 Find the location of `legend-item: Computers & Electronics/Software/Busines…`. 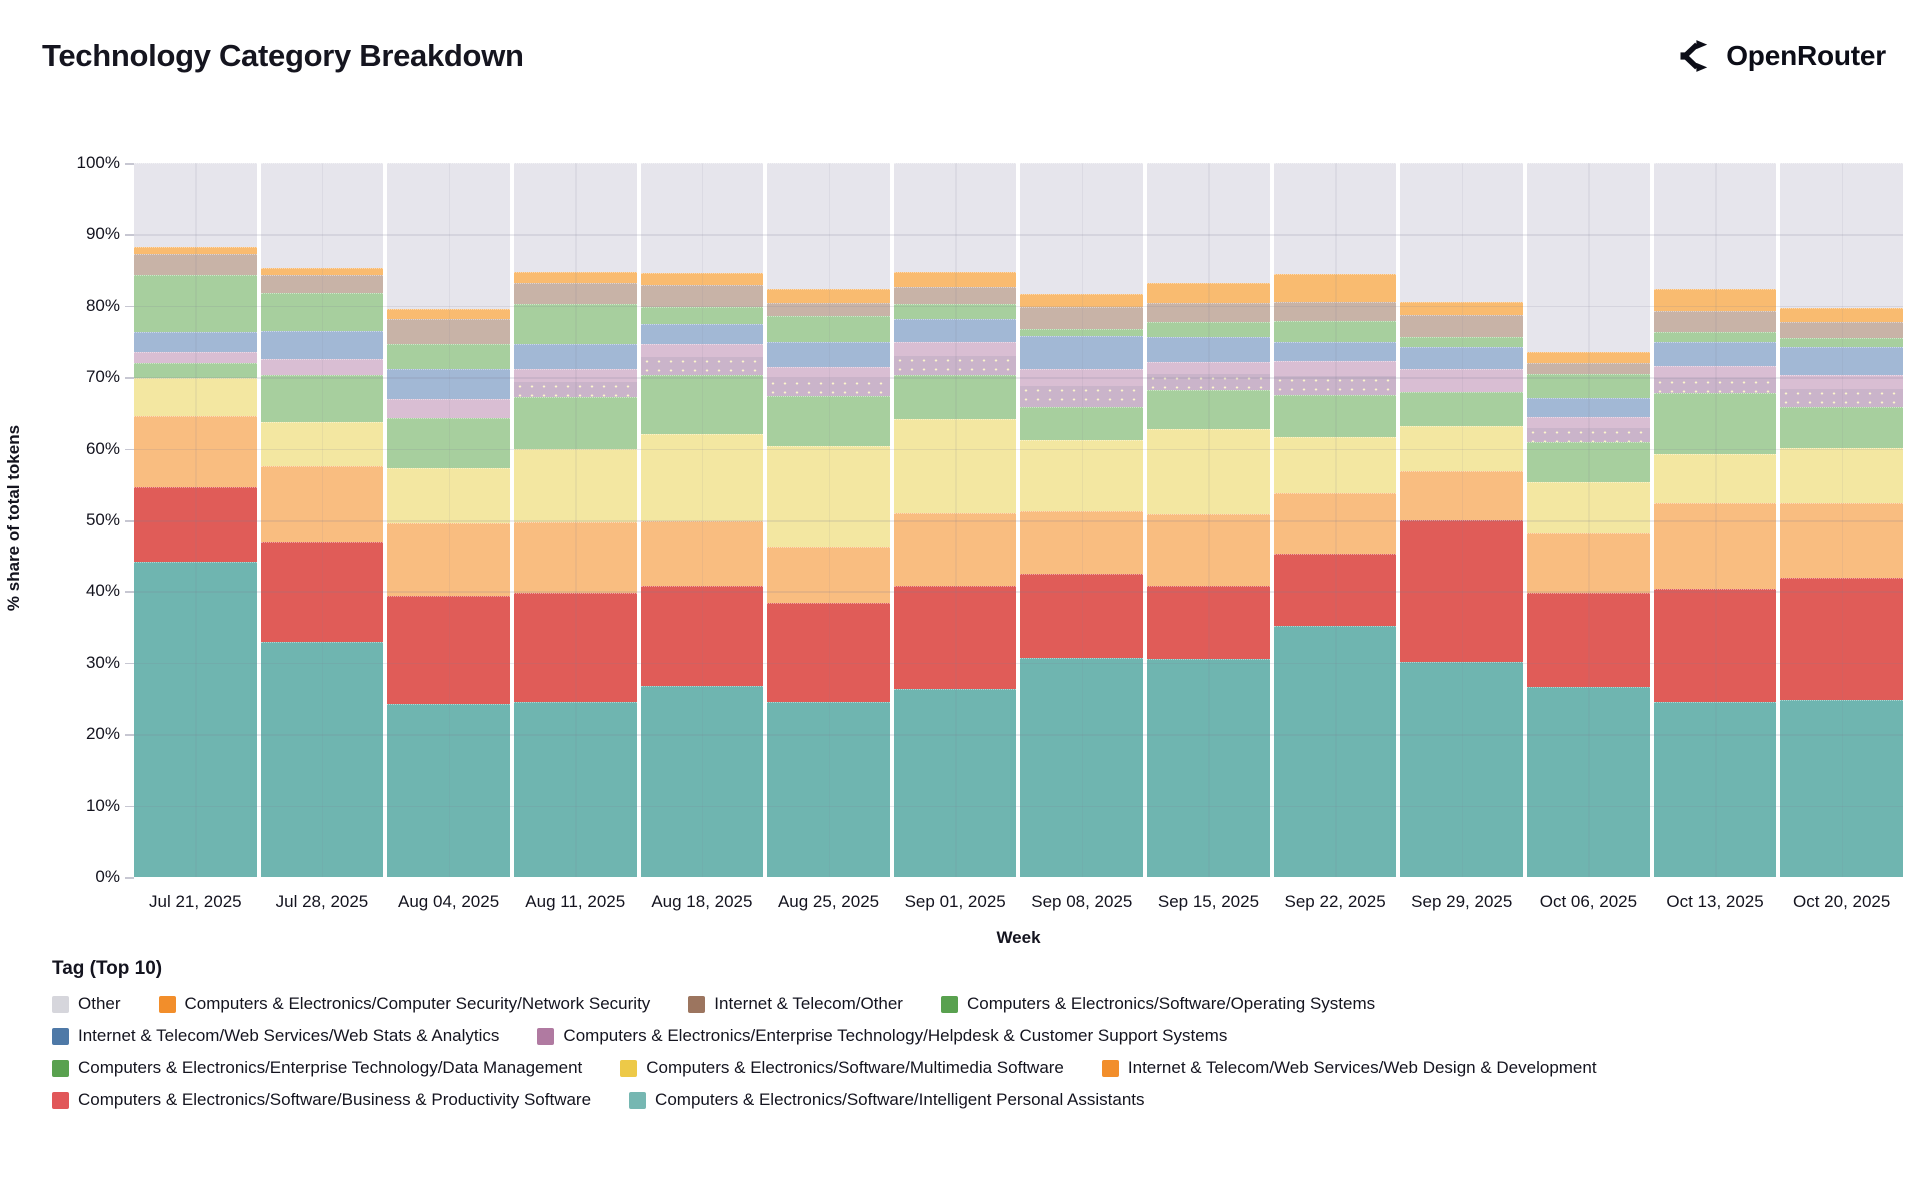

legend-item: Computers & Electronics/Software/Busines… is located at coordinates (321, 1100).